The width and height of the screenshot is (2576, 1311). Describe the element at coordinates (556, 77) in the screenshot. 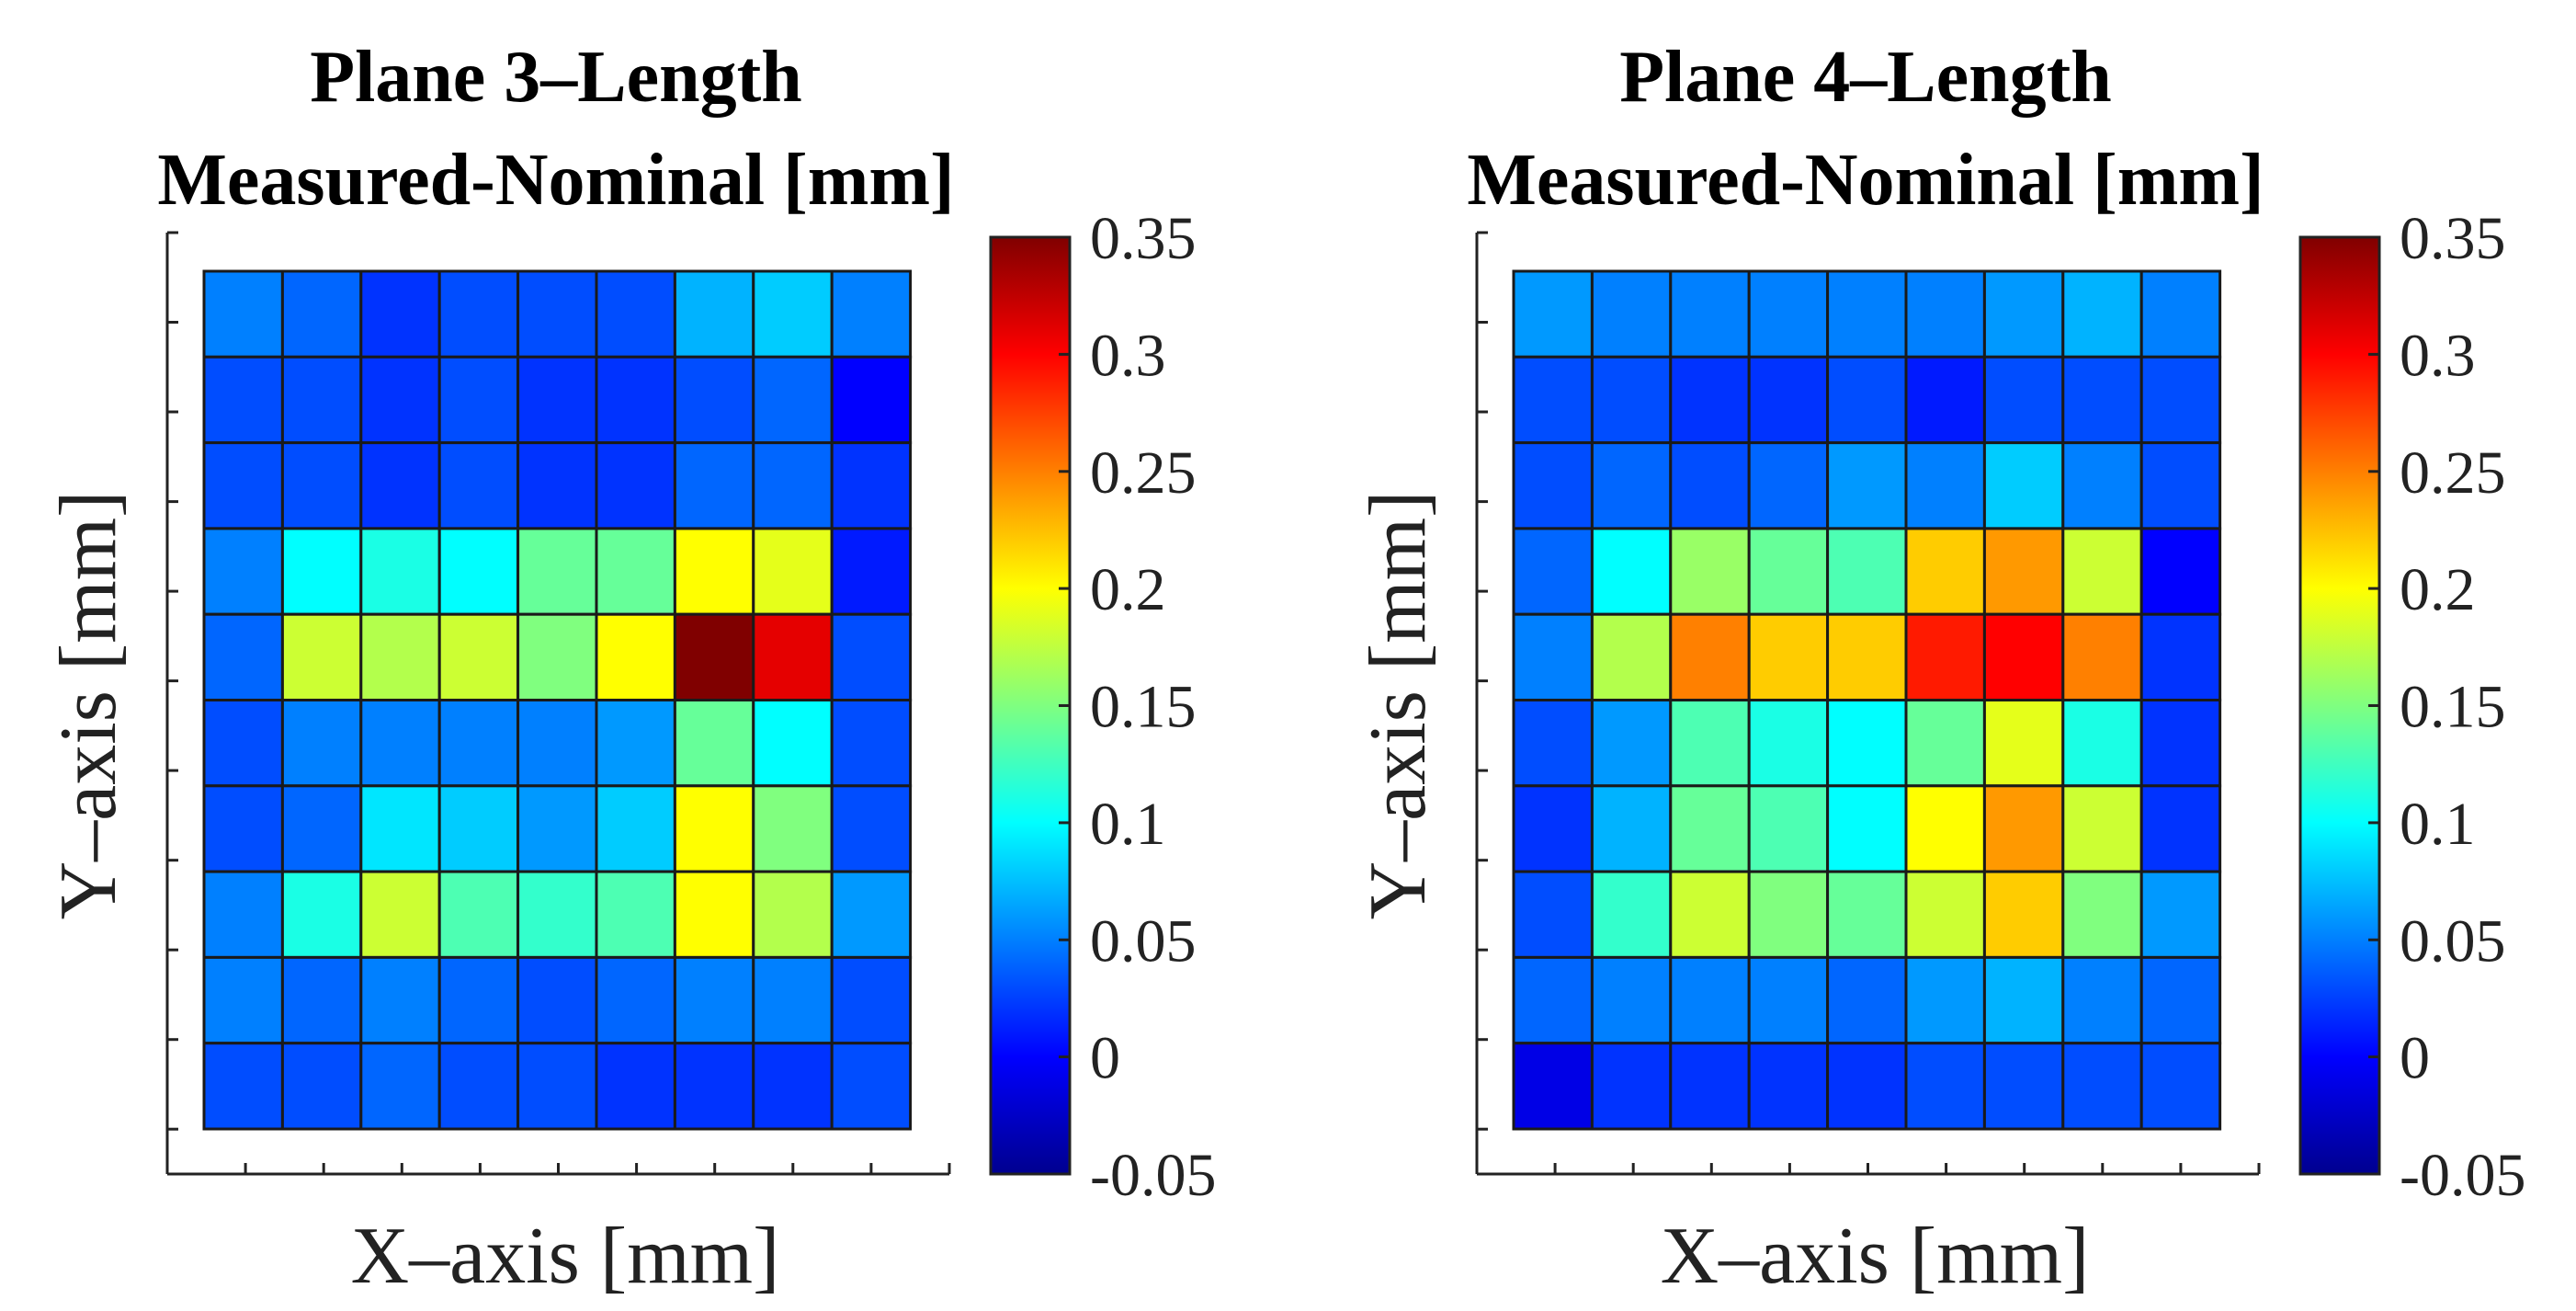

I see `chart-title: Plane 3–Length` at that location.